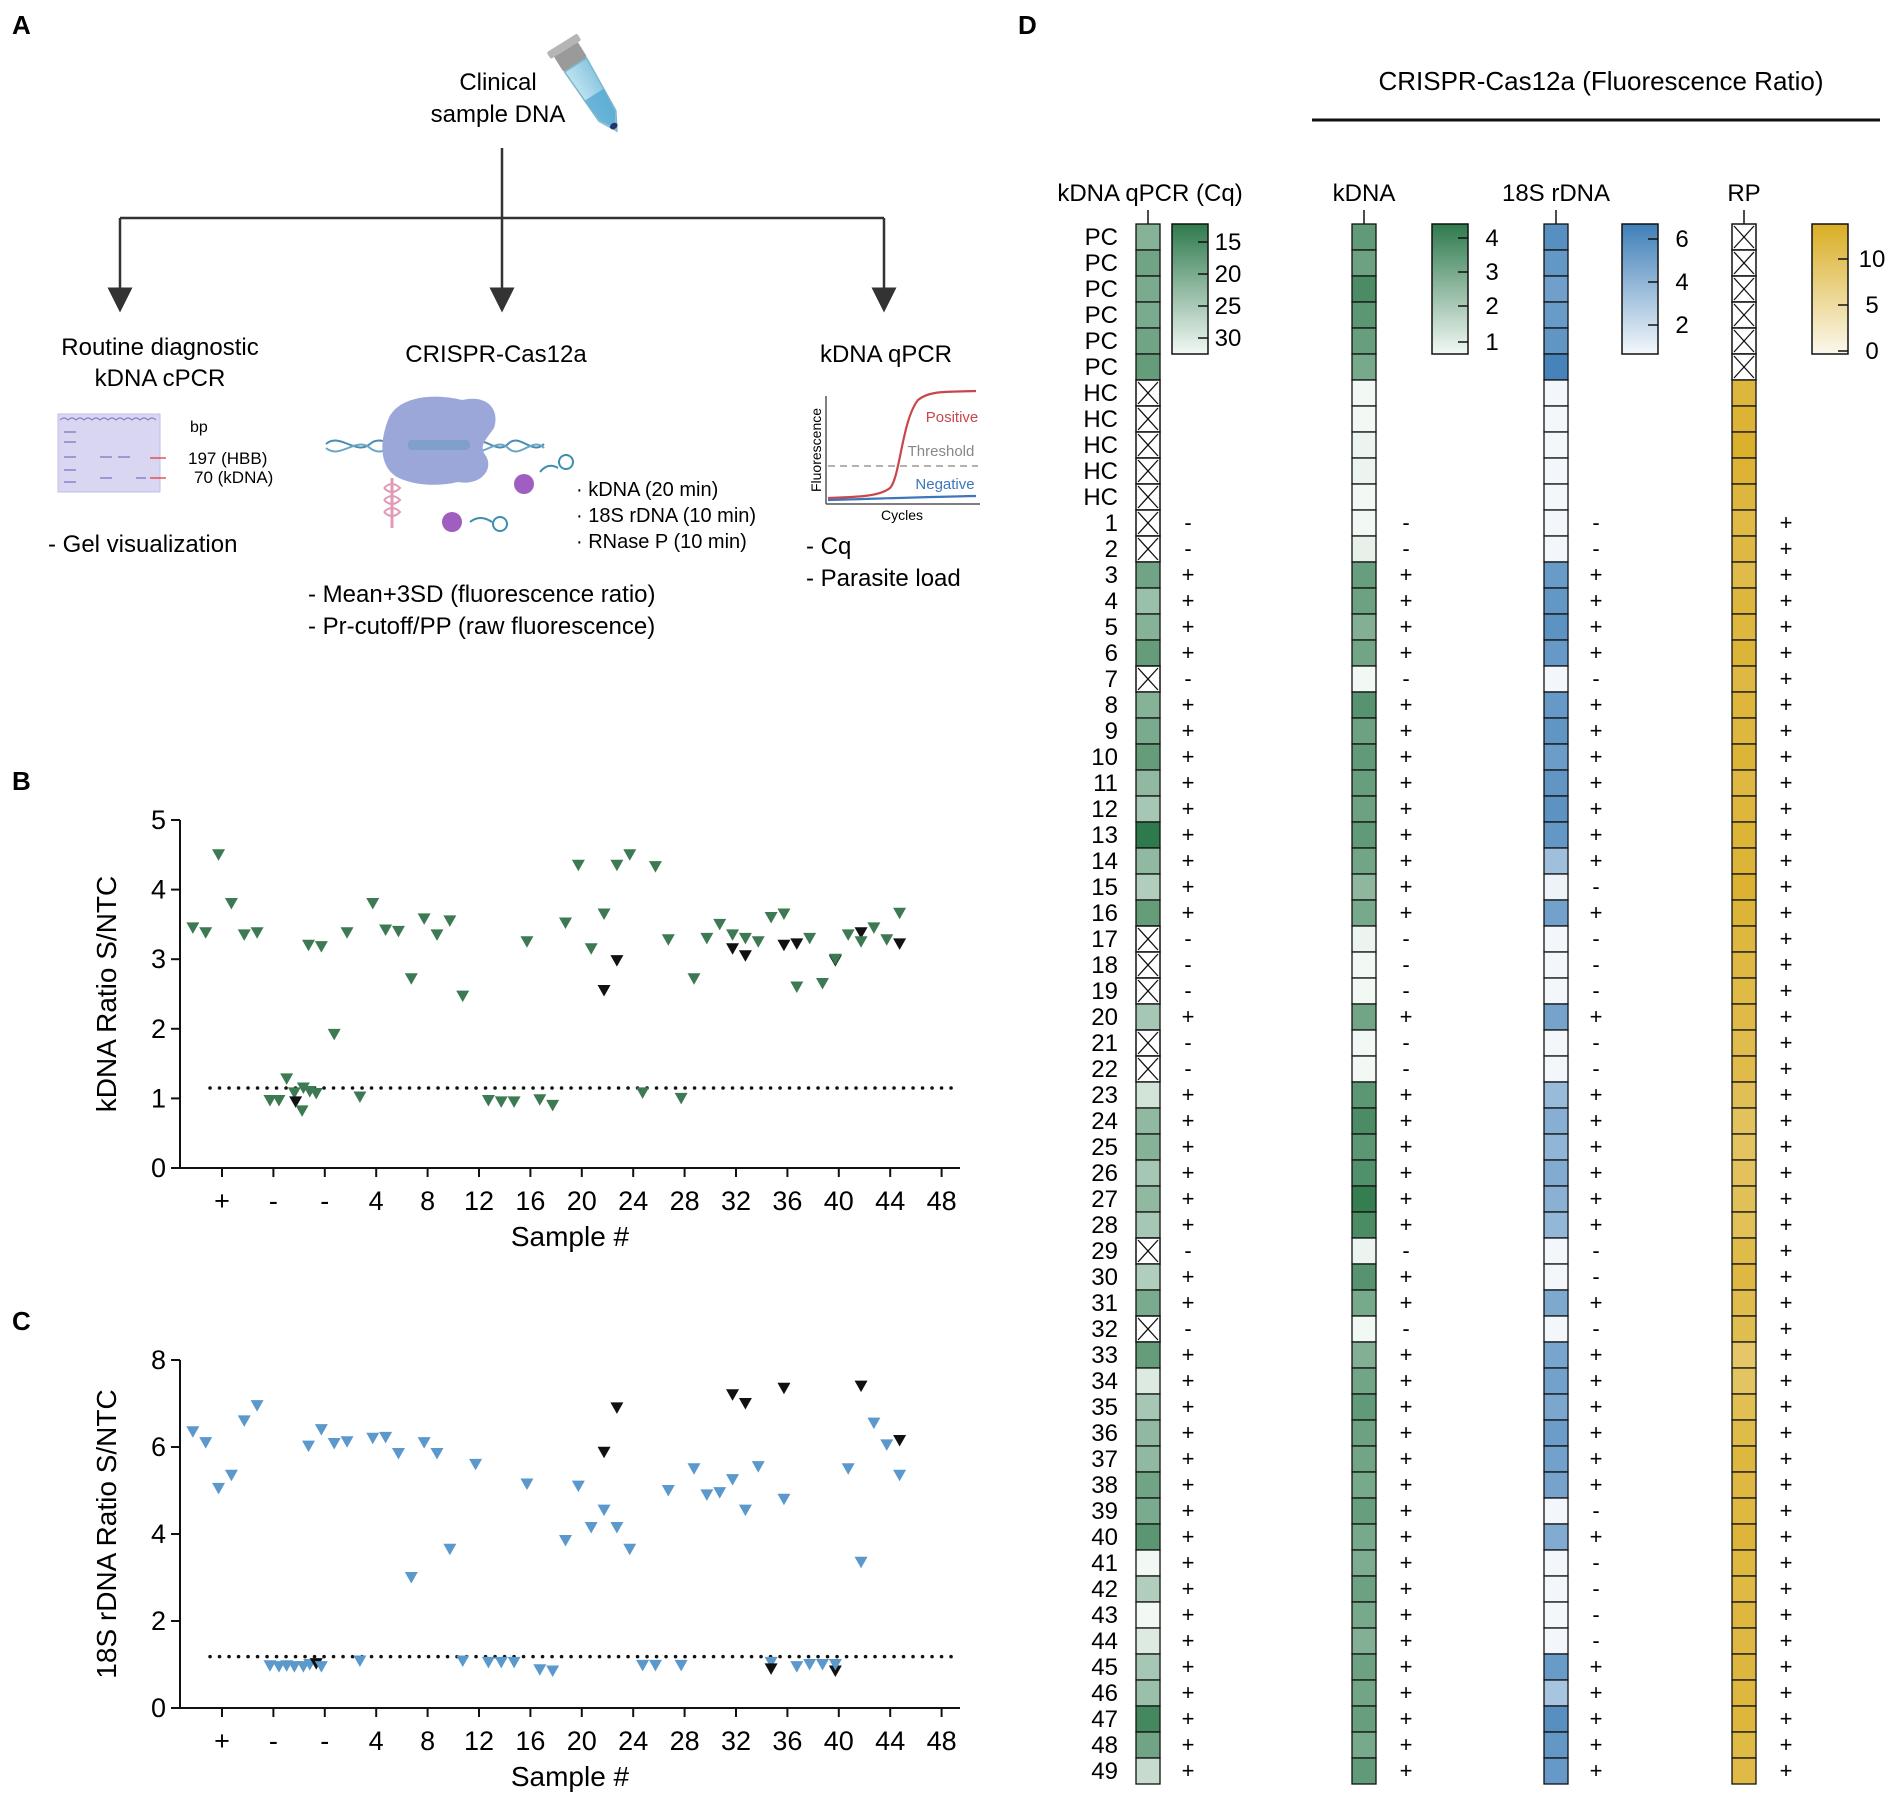 The image size is (1904, 1796). What do you see at coordinates (1111, 653) in the screenshot?
I see `row-label: 6` at bounding box center [1111, 653].